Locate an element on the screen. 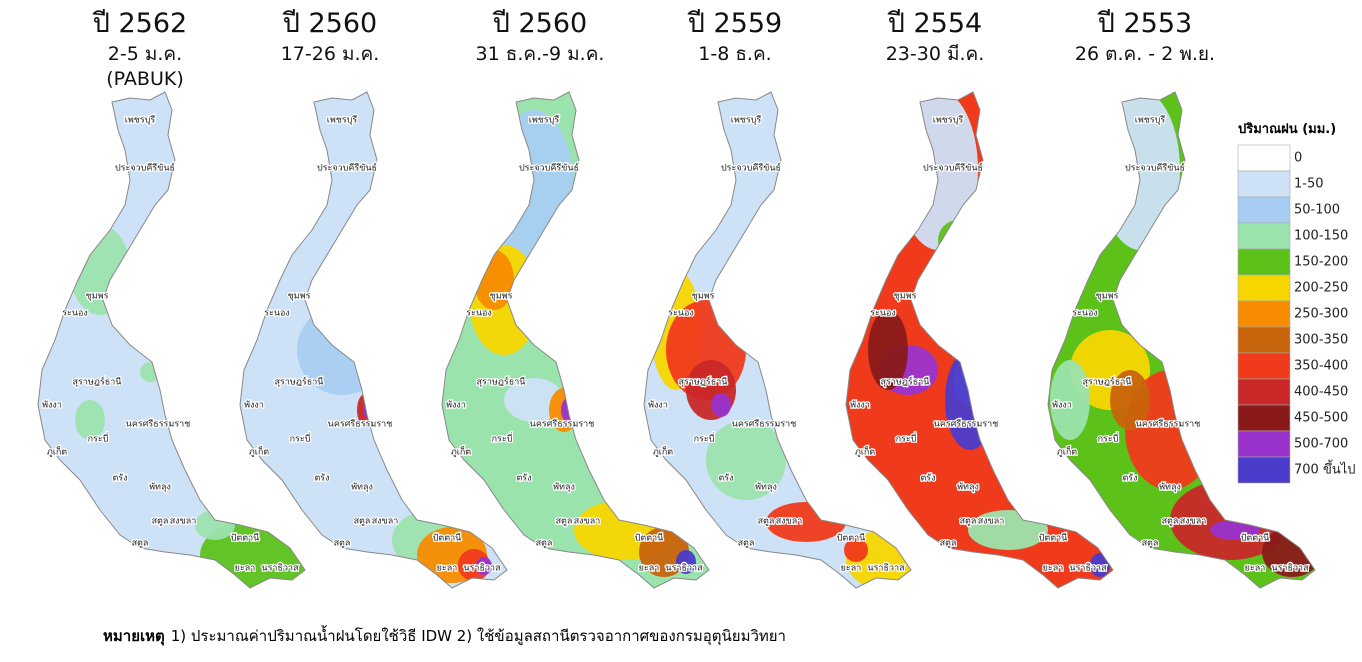 This screenshot has height=662, width=1362. panel-subtitle: 31 ธ.ค.-9 ม.ค. is located at coordinates (540, 54).